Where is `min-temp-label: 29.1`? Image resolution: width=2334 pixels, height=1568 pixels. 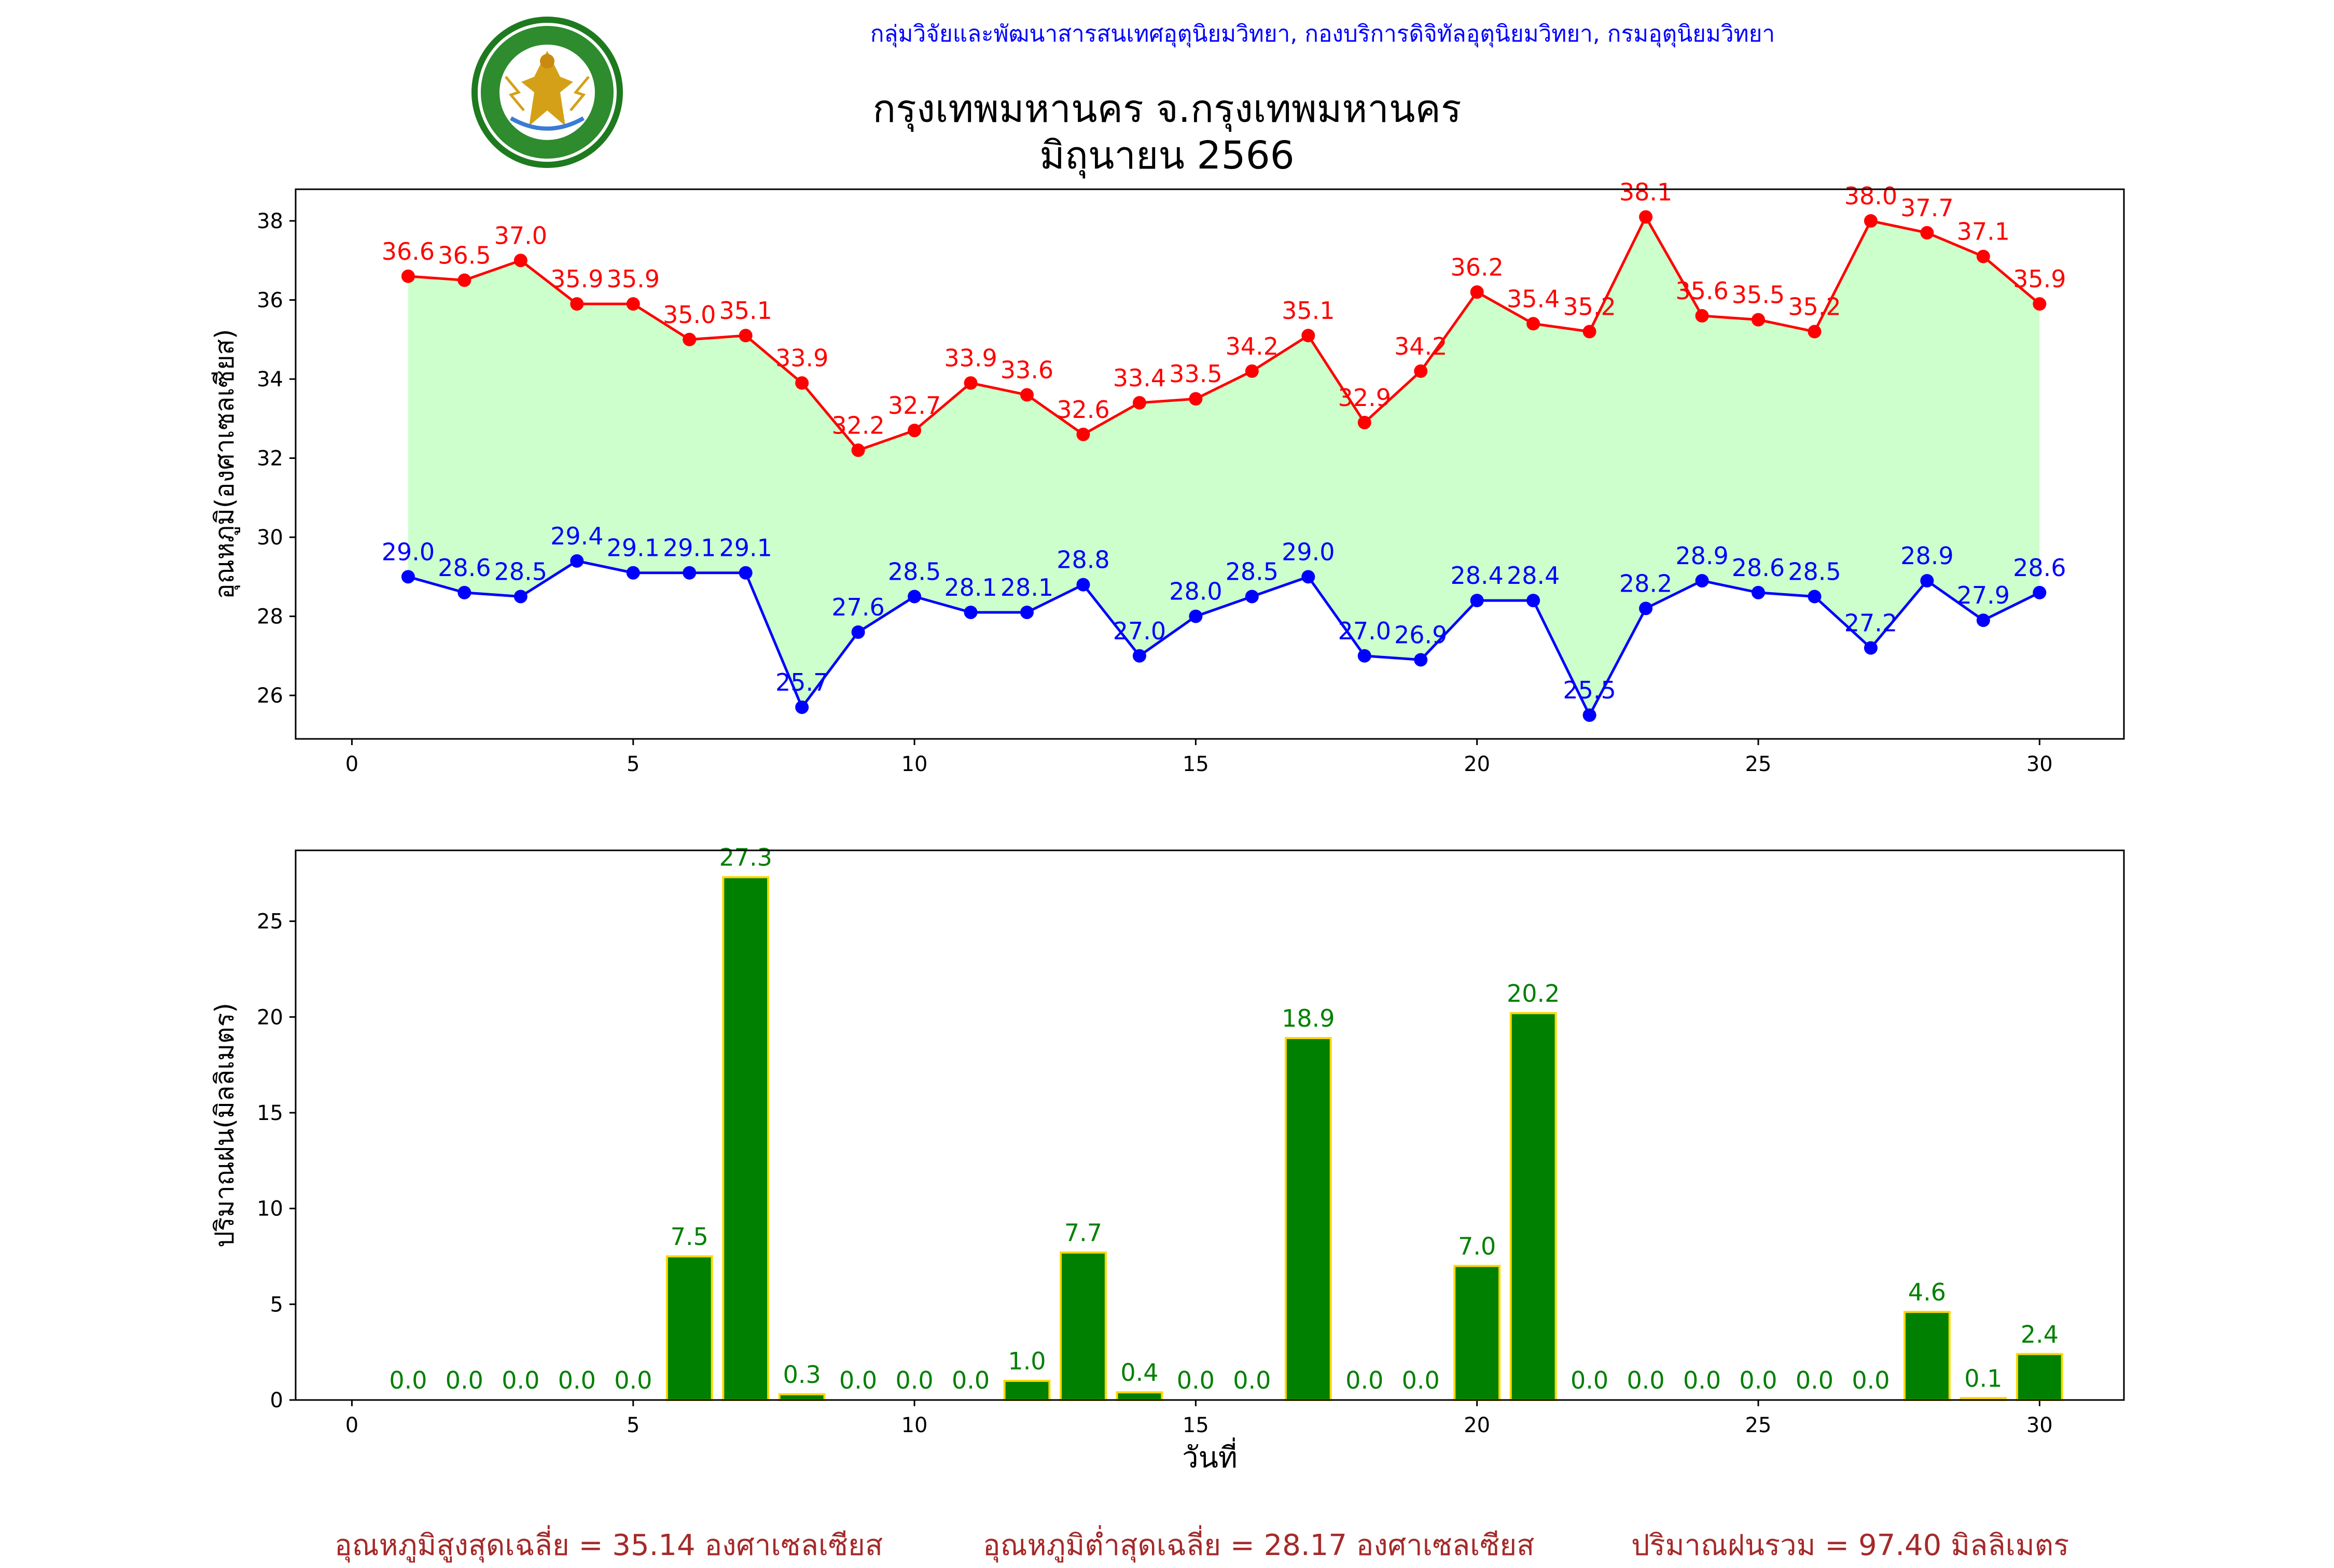
min-temp-label: 29.1 is located at coordinates (690, 548).